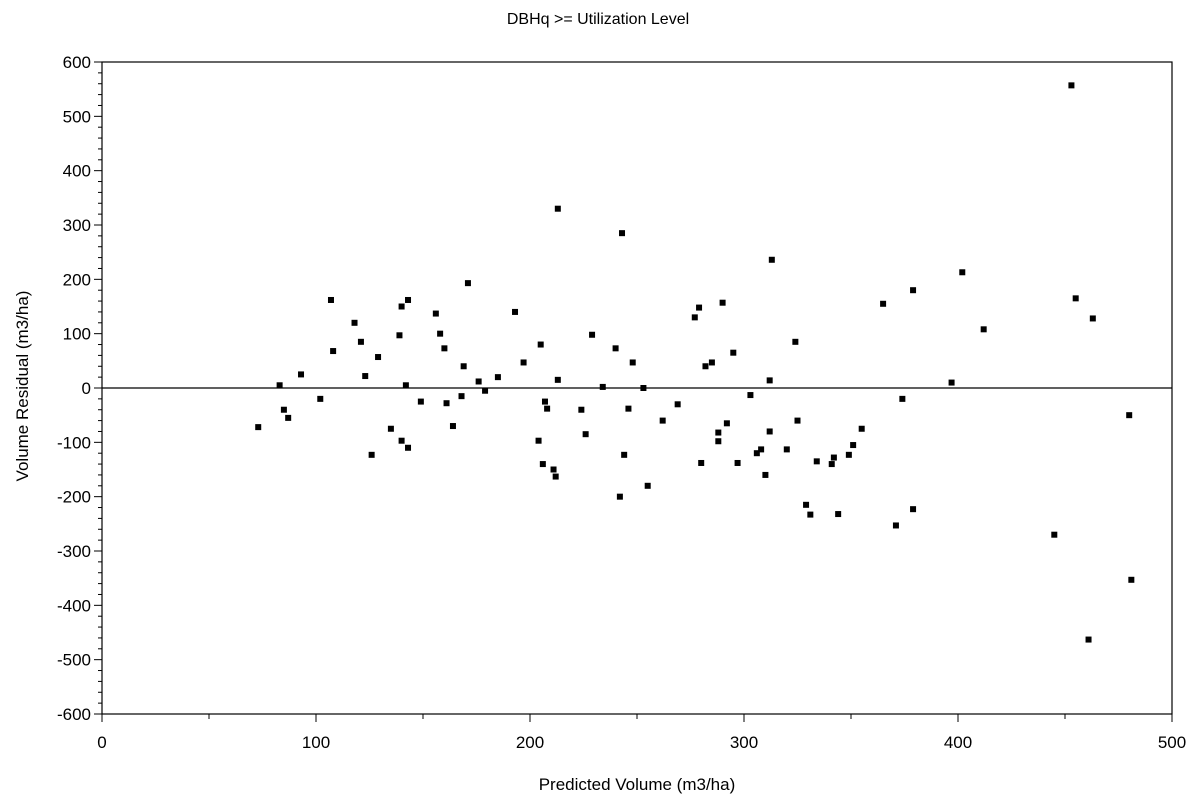 The width and height of the screenshot is (1195, 801). I want to click on y-tick-label: 400, so click(77, 171).